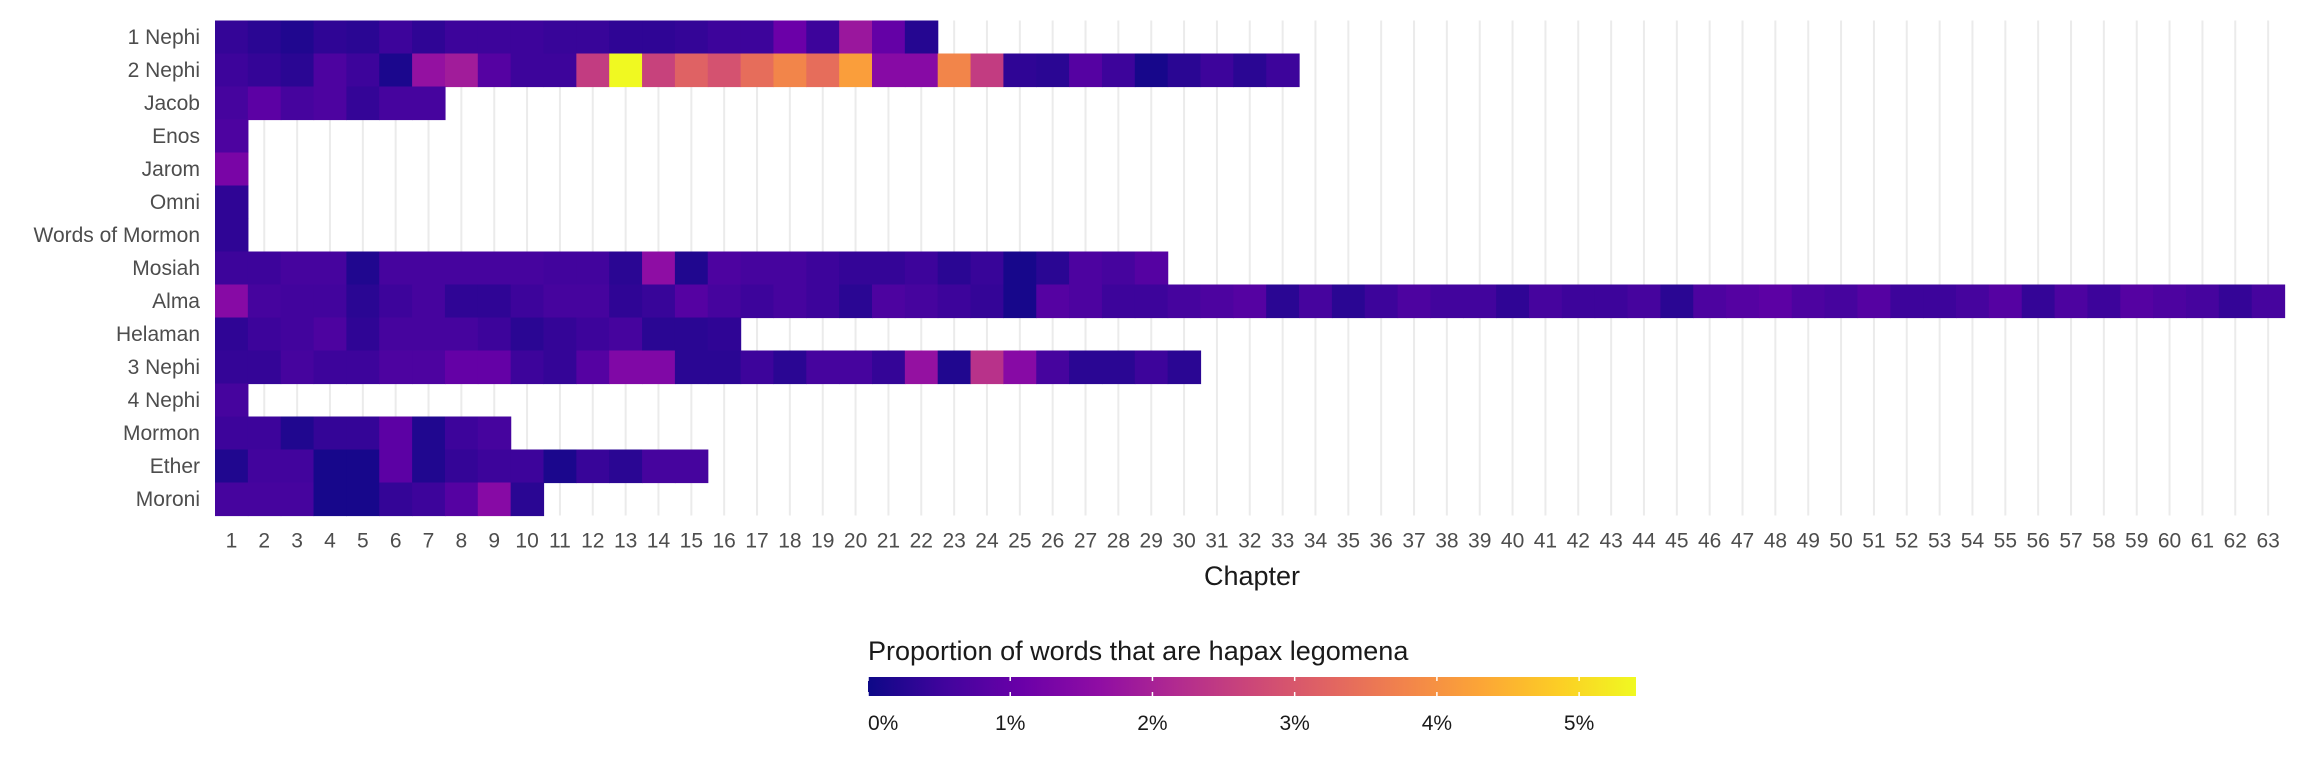  Describe the element at coordinates (1775, 541) in the screenshot. I see `x-tick-label: 48` at that location.